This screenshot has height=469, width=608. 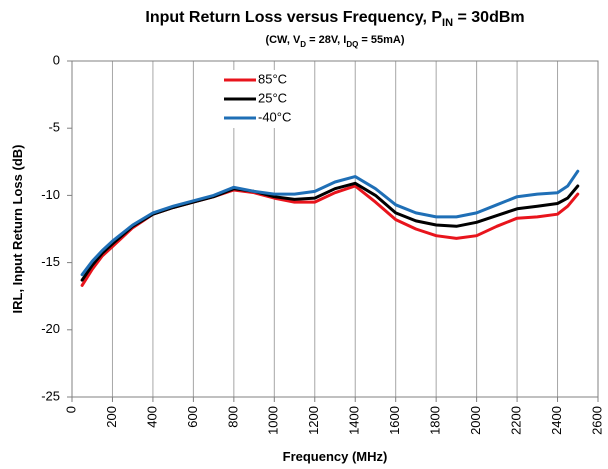 What do you see at coordinates (556, 420) in the screenshot?
I see `x-tick-label: 2400` at bounding box center [556, 420].